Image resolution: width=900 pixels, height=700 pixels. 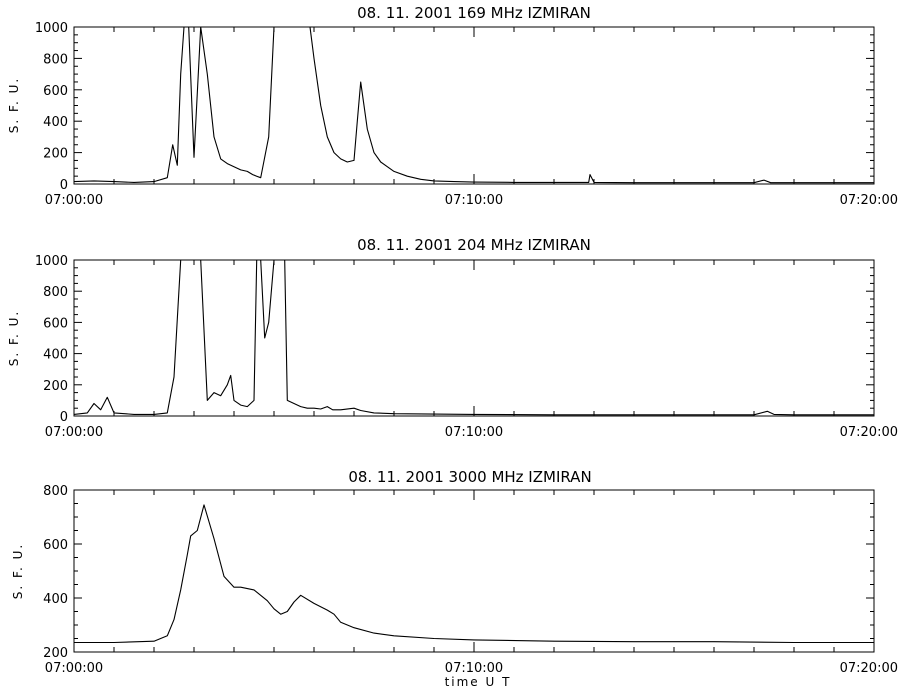 I want to click on chart-title: 08. 11. 2001 3000 MHz IZMIRAN, so click(x=469, y=477).